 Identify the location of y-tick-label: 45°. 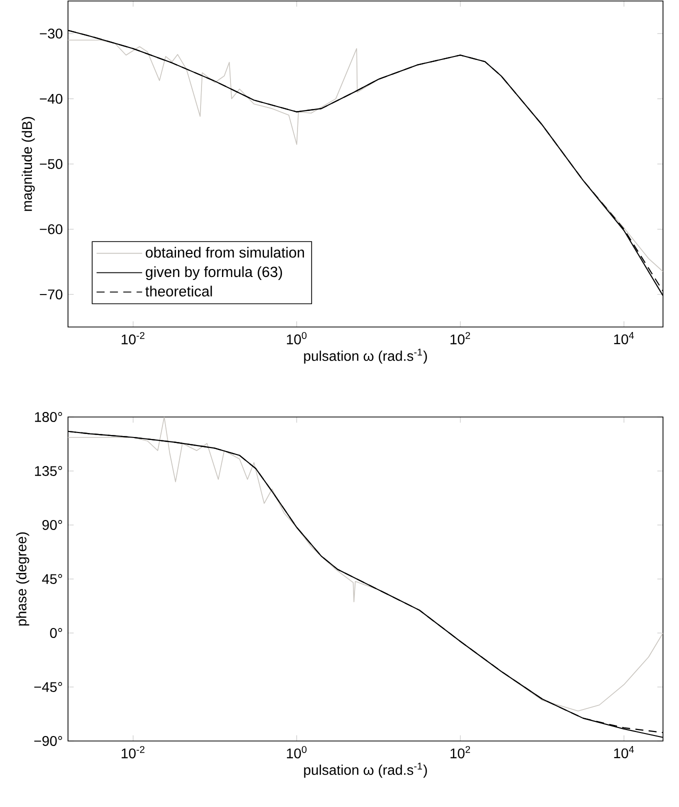
(52, 579).